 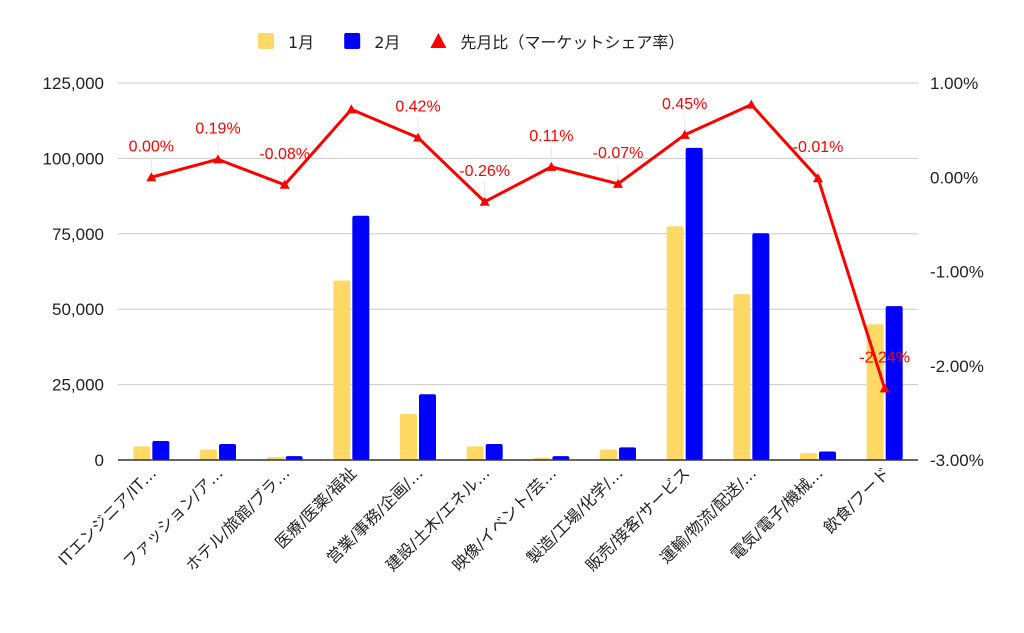 I want to click on legend-label: 2月, so click(x=387, y=42).